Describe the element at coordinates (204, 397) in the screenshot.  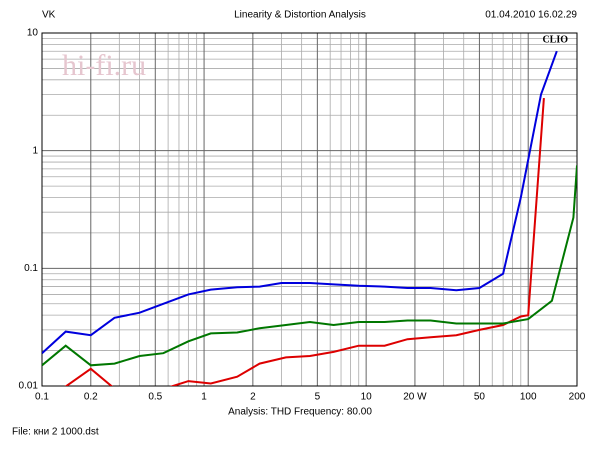
I see `x-tick-label: 1` at that location.